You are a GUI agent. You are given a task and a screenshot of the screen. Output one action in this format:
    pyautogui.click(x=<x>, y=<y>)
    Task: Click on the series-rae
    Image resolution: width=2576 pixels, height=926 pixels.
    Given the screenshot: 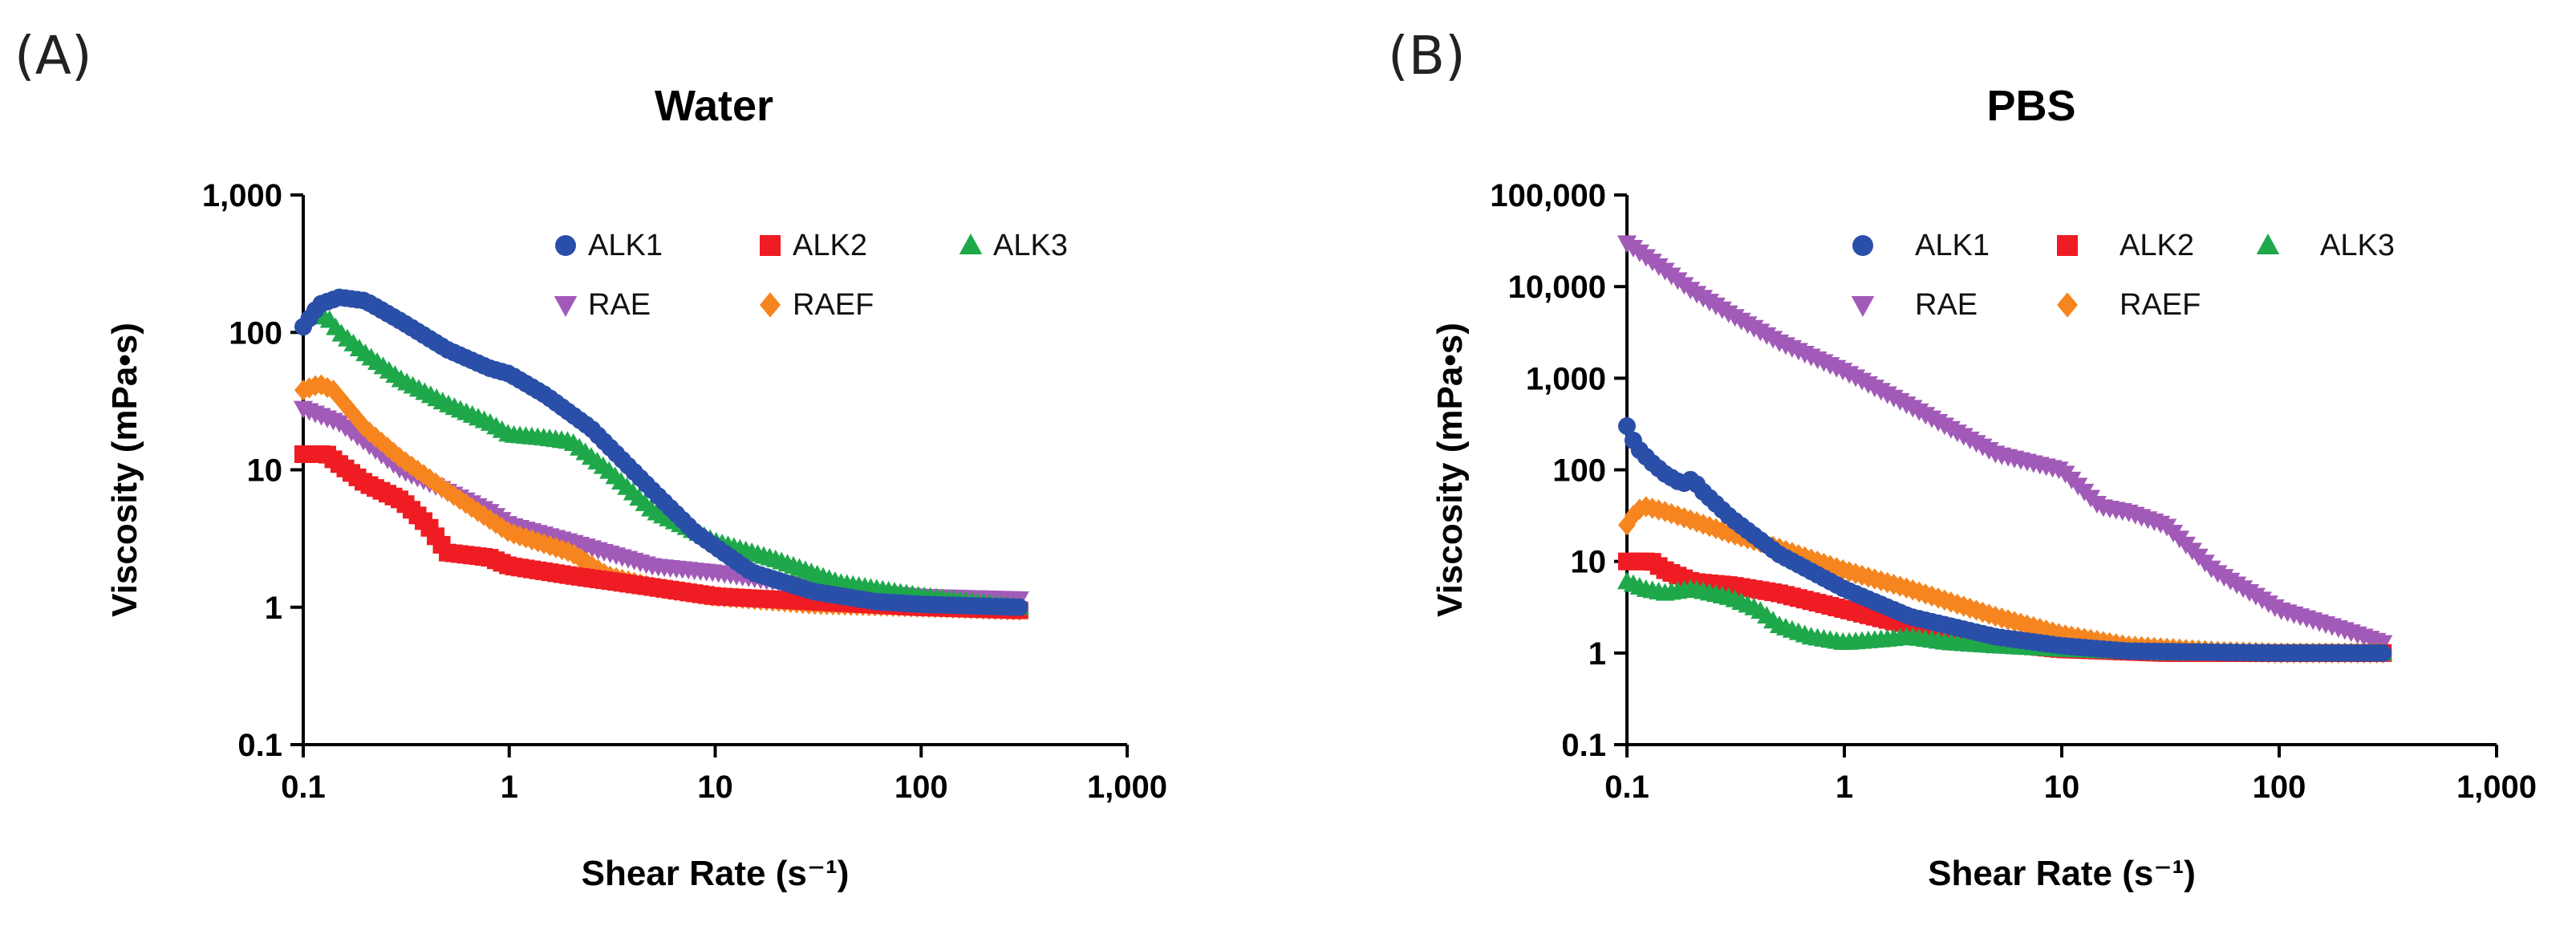 What is the action you would take?
    pyautogui.click(x=2005, y=444)
    